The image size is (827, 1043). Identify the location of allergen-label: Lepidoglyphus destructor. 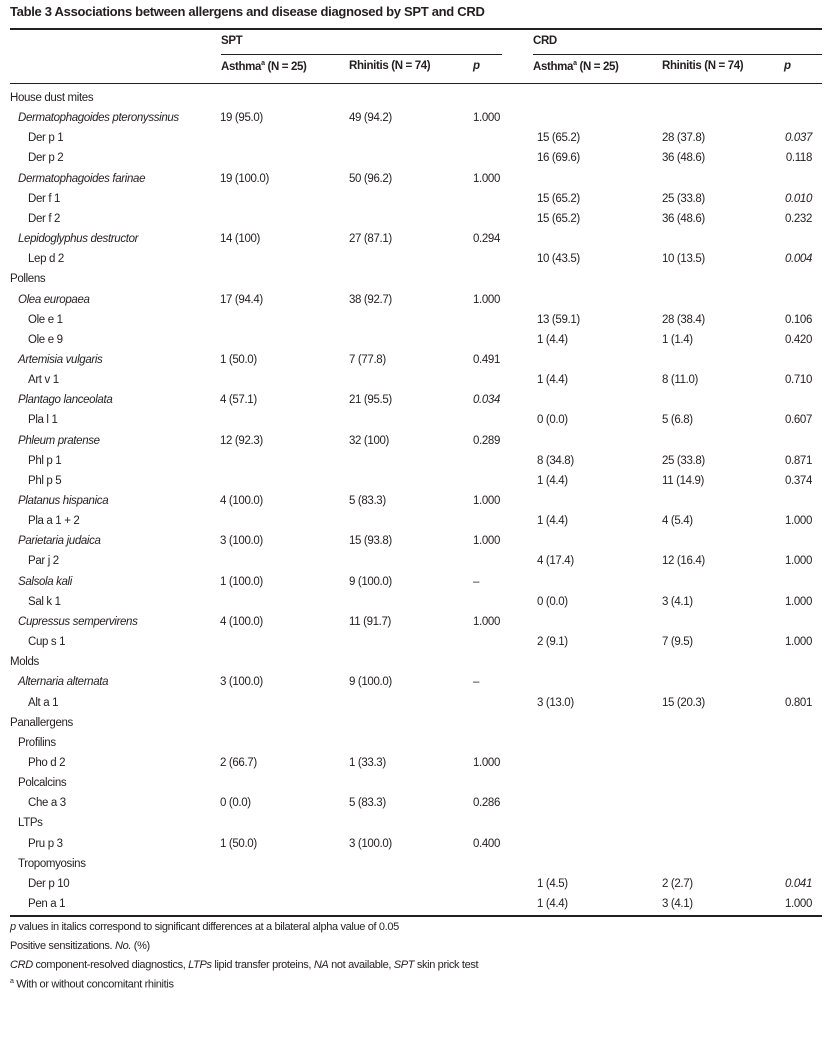
(78, 239).